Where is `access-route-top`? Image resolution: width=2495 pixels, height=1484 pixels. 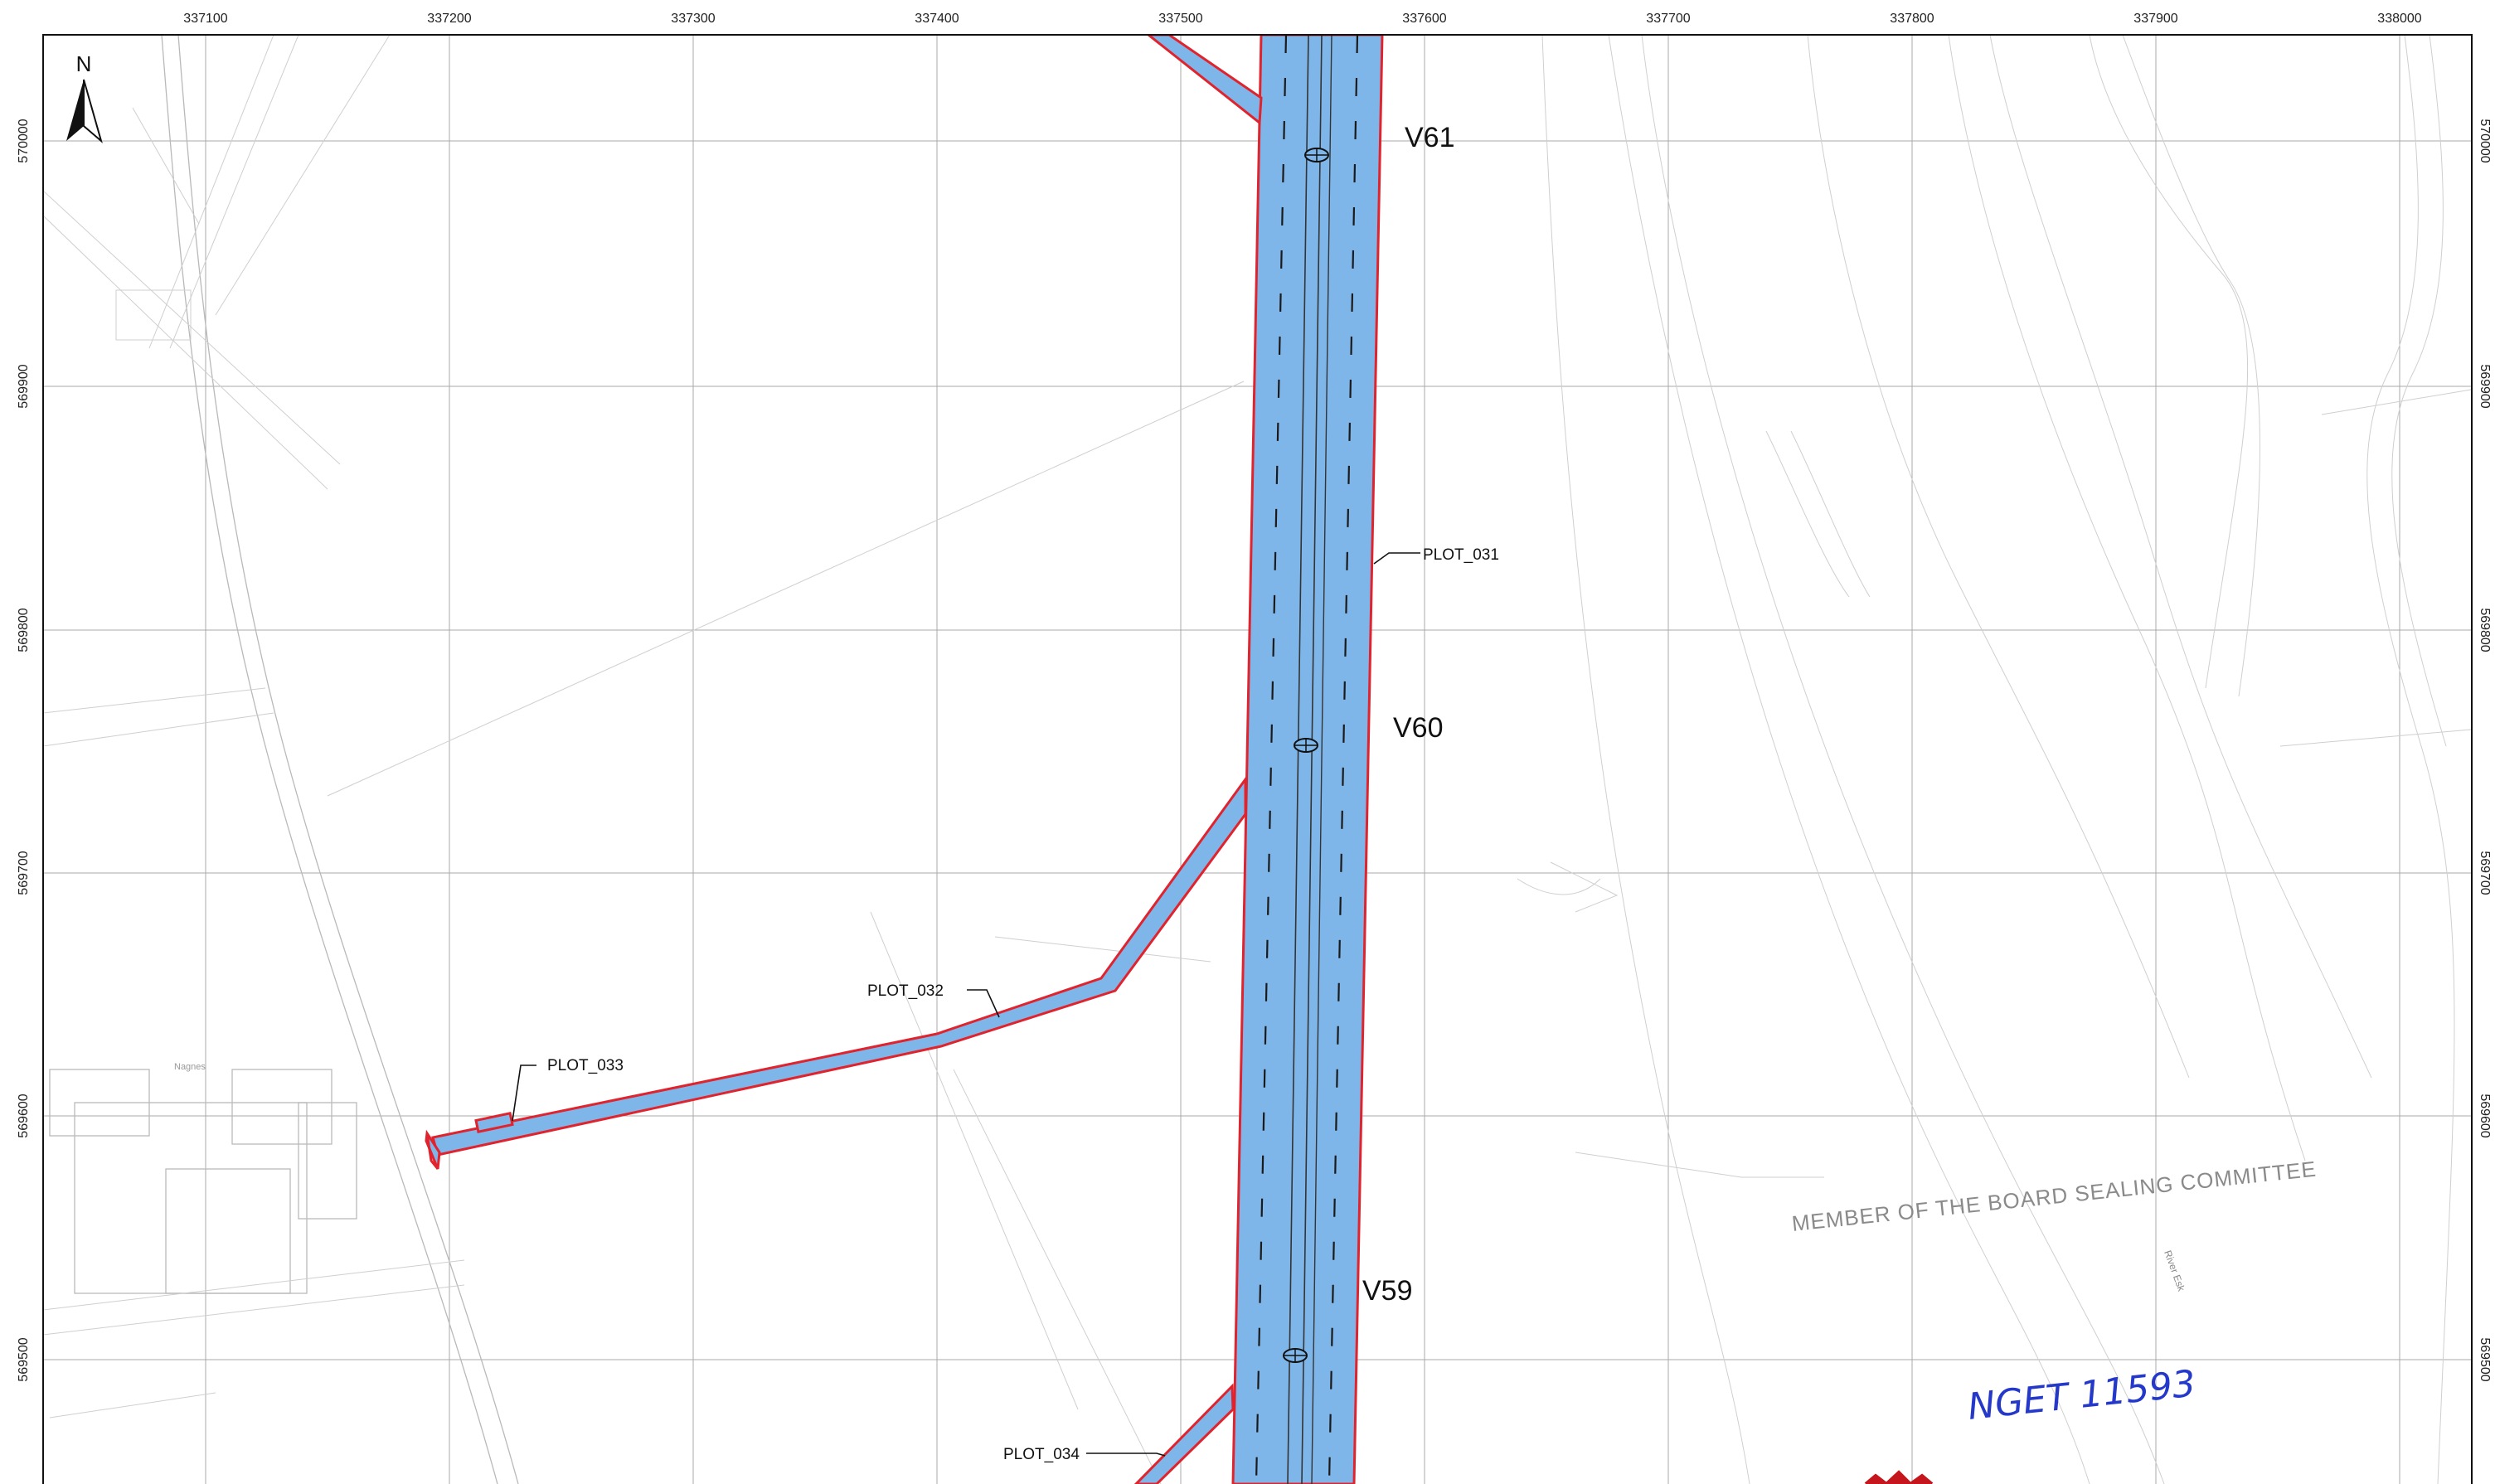
access-route-top is located at coordinates (1205, 80).